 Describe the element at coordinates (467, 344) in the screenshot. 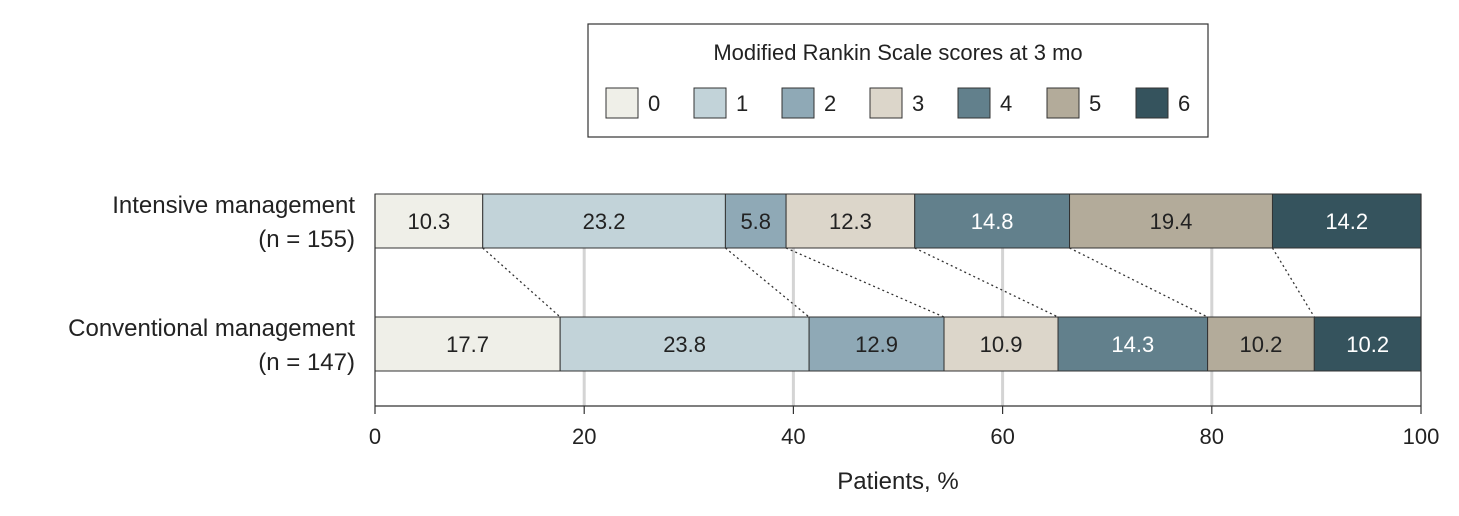

I see `bar-label-1-0: 17.7` at that location.